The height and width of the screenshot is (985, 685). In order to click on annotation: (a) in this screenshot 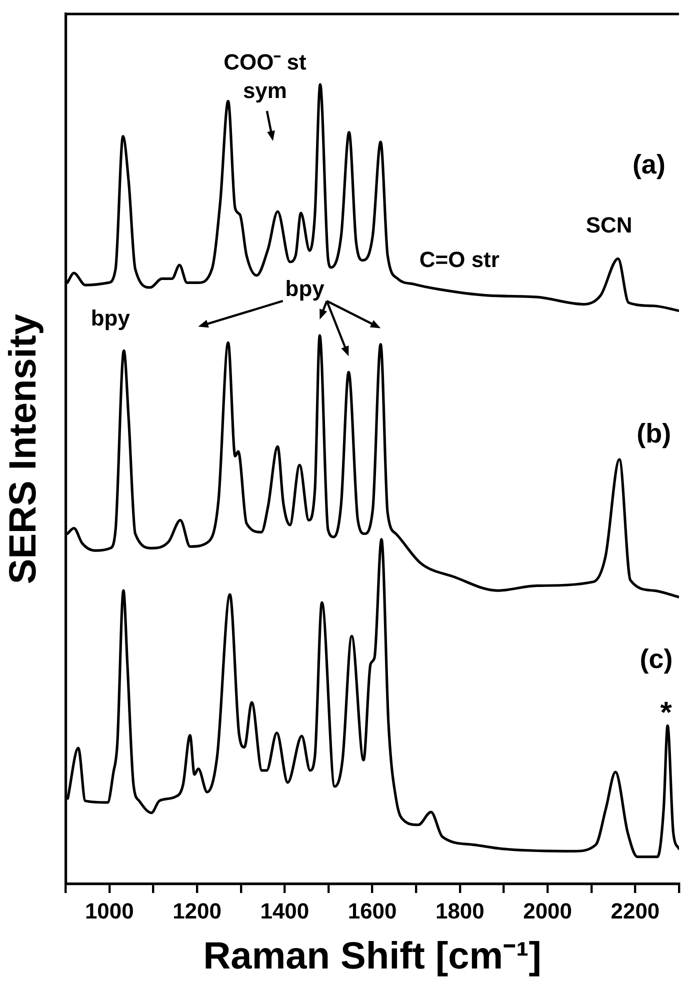, I will do `click(649, 165)`.